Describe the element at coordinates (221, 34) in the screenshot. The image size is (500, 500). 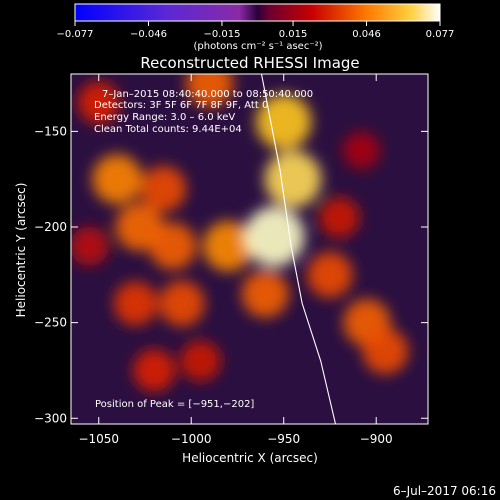
I see `colorbar-tick-label: −0.015` at that location.